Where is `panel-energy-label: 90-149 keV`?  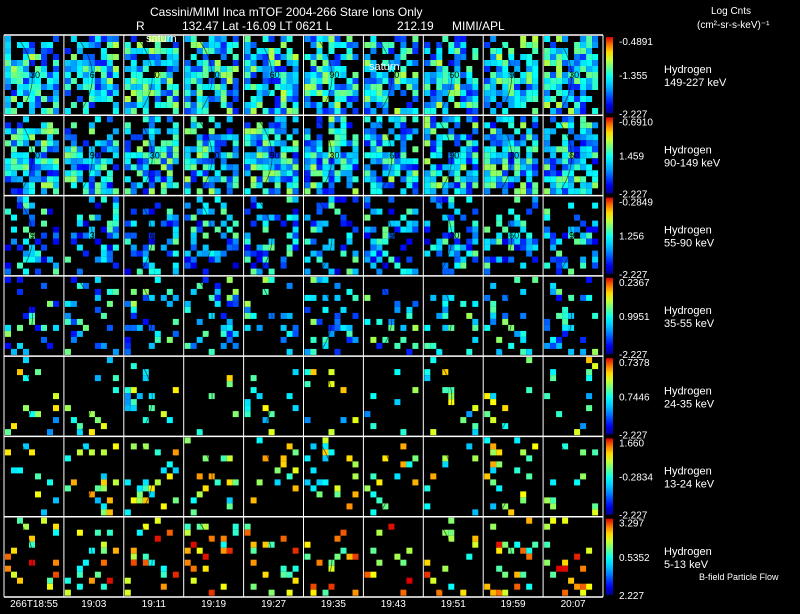
panel-energy-label: 90-149 keV is located at coordinates (692, 163).